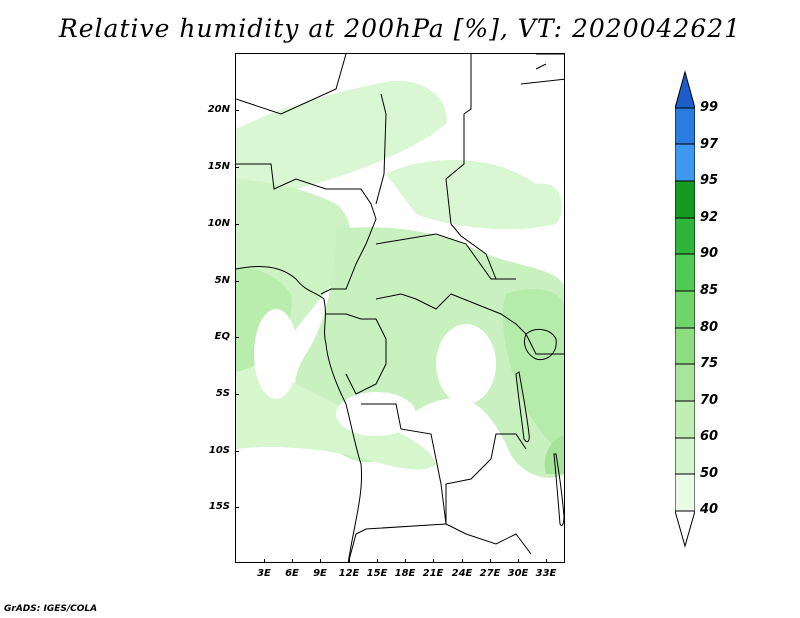 The width and height of the screenshot is (800, 618). What do you see at coordinates (51, 609) in the screenshot?
I see `grads-credit: GrADS: IGES/COLA` at bounding box center [51, 609].